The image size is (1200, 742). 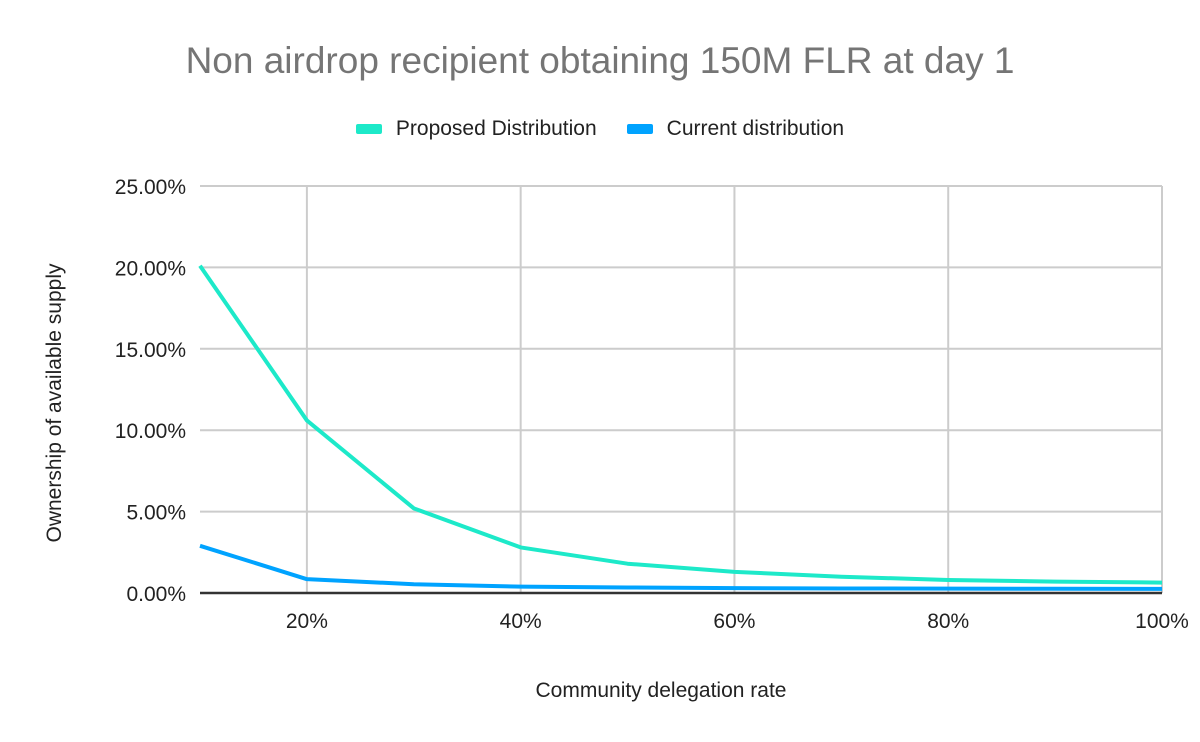 What do you see at coordinates (639, 129) in the screenshot?
I see `legend-swatch-current` at bounding box center [639, 129].